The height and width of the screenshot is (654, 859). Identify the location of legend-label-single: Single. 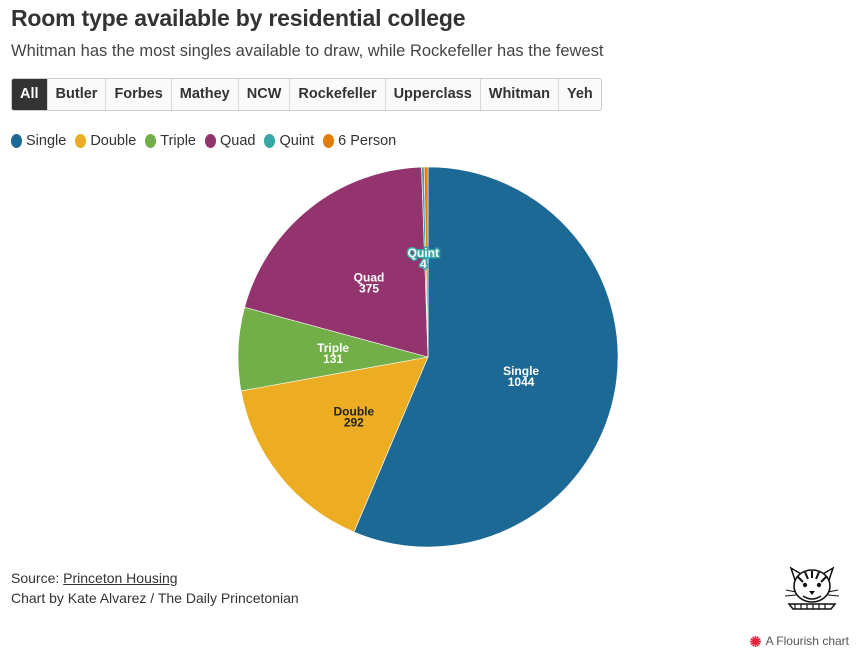
(46, 141).